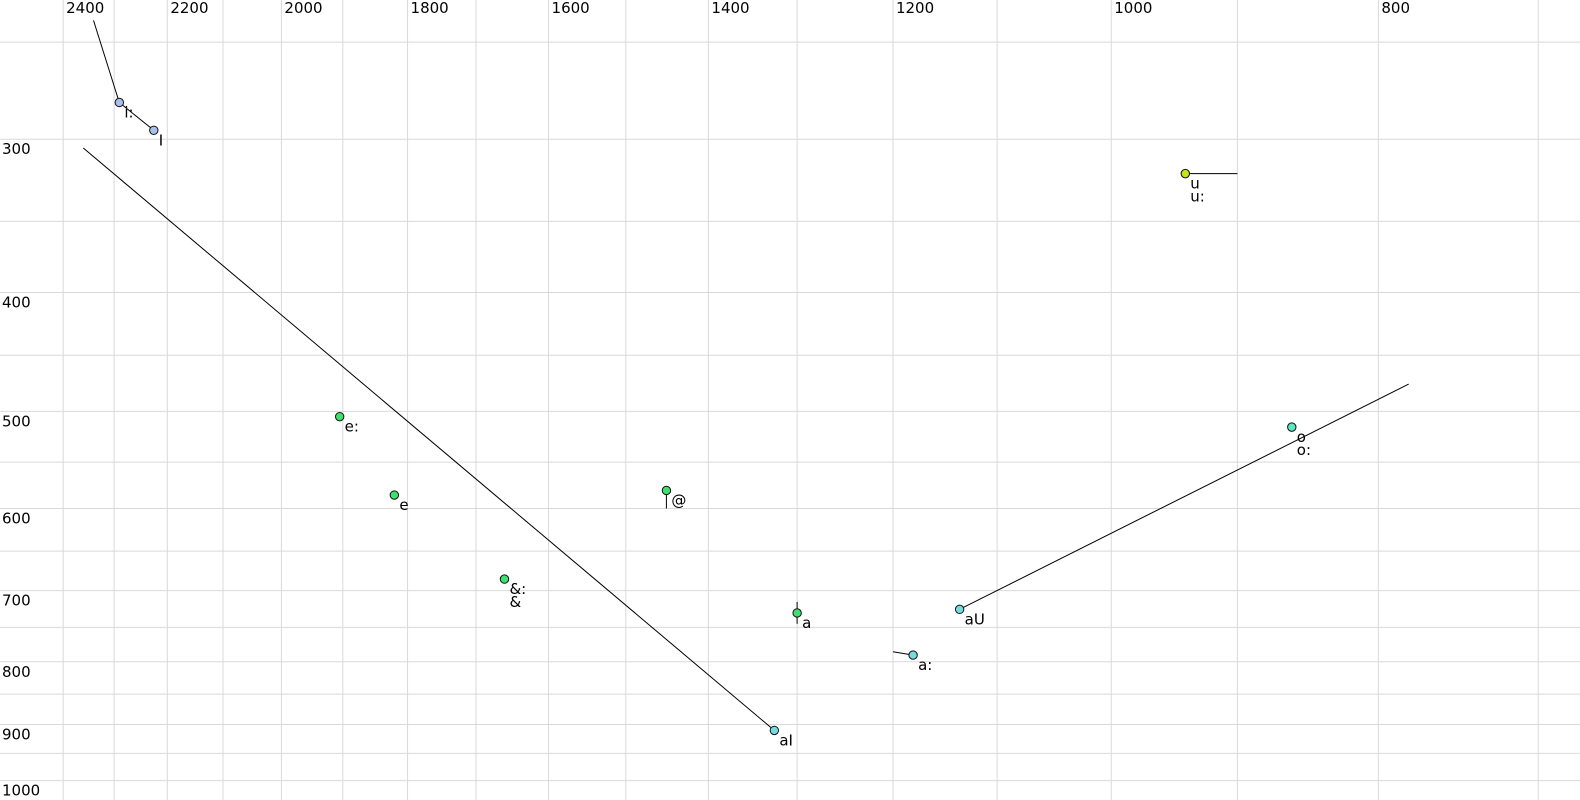 The image size is (1580, 800). Describe the element at coordinates (21, 791) in the screenshot. I see `y-tick-label: 1000` at that location.